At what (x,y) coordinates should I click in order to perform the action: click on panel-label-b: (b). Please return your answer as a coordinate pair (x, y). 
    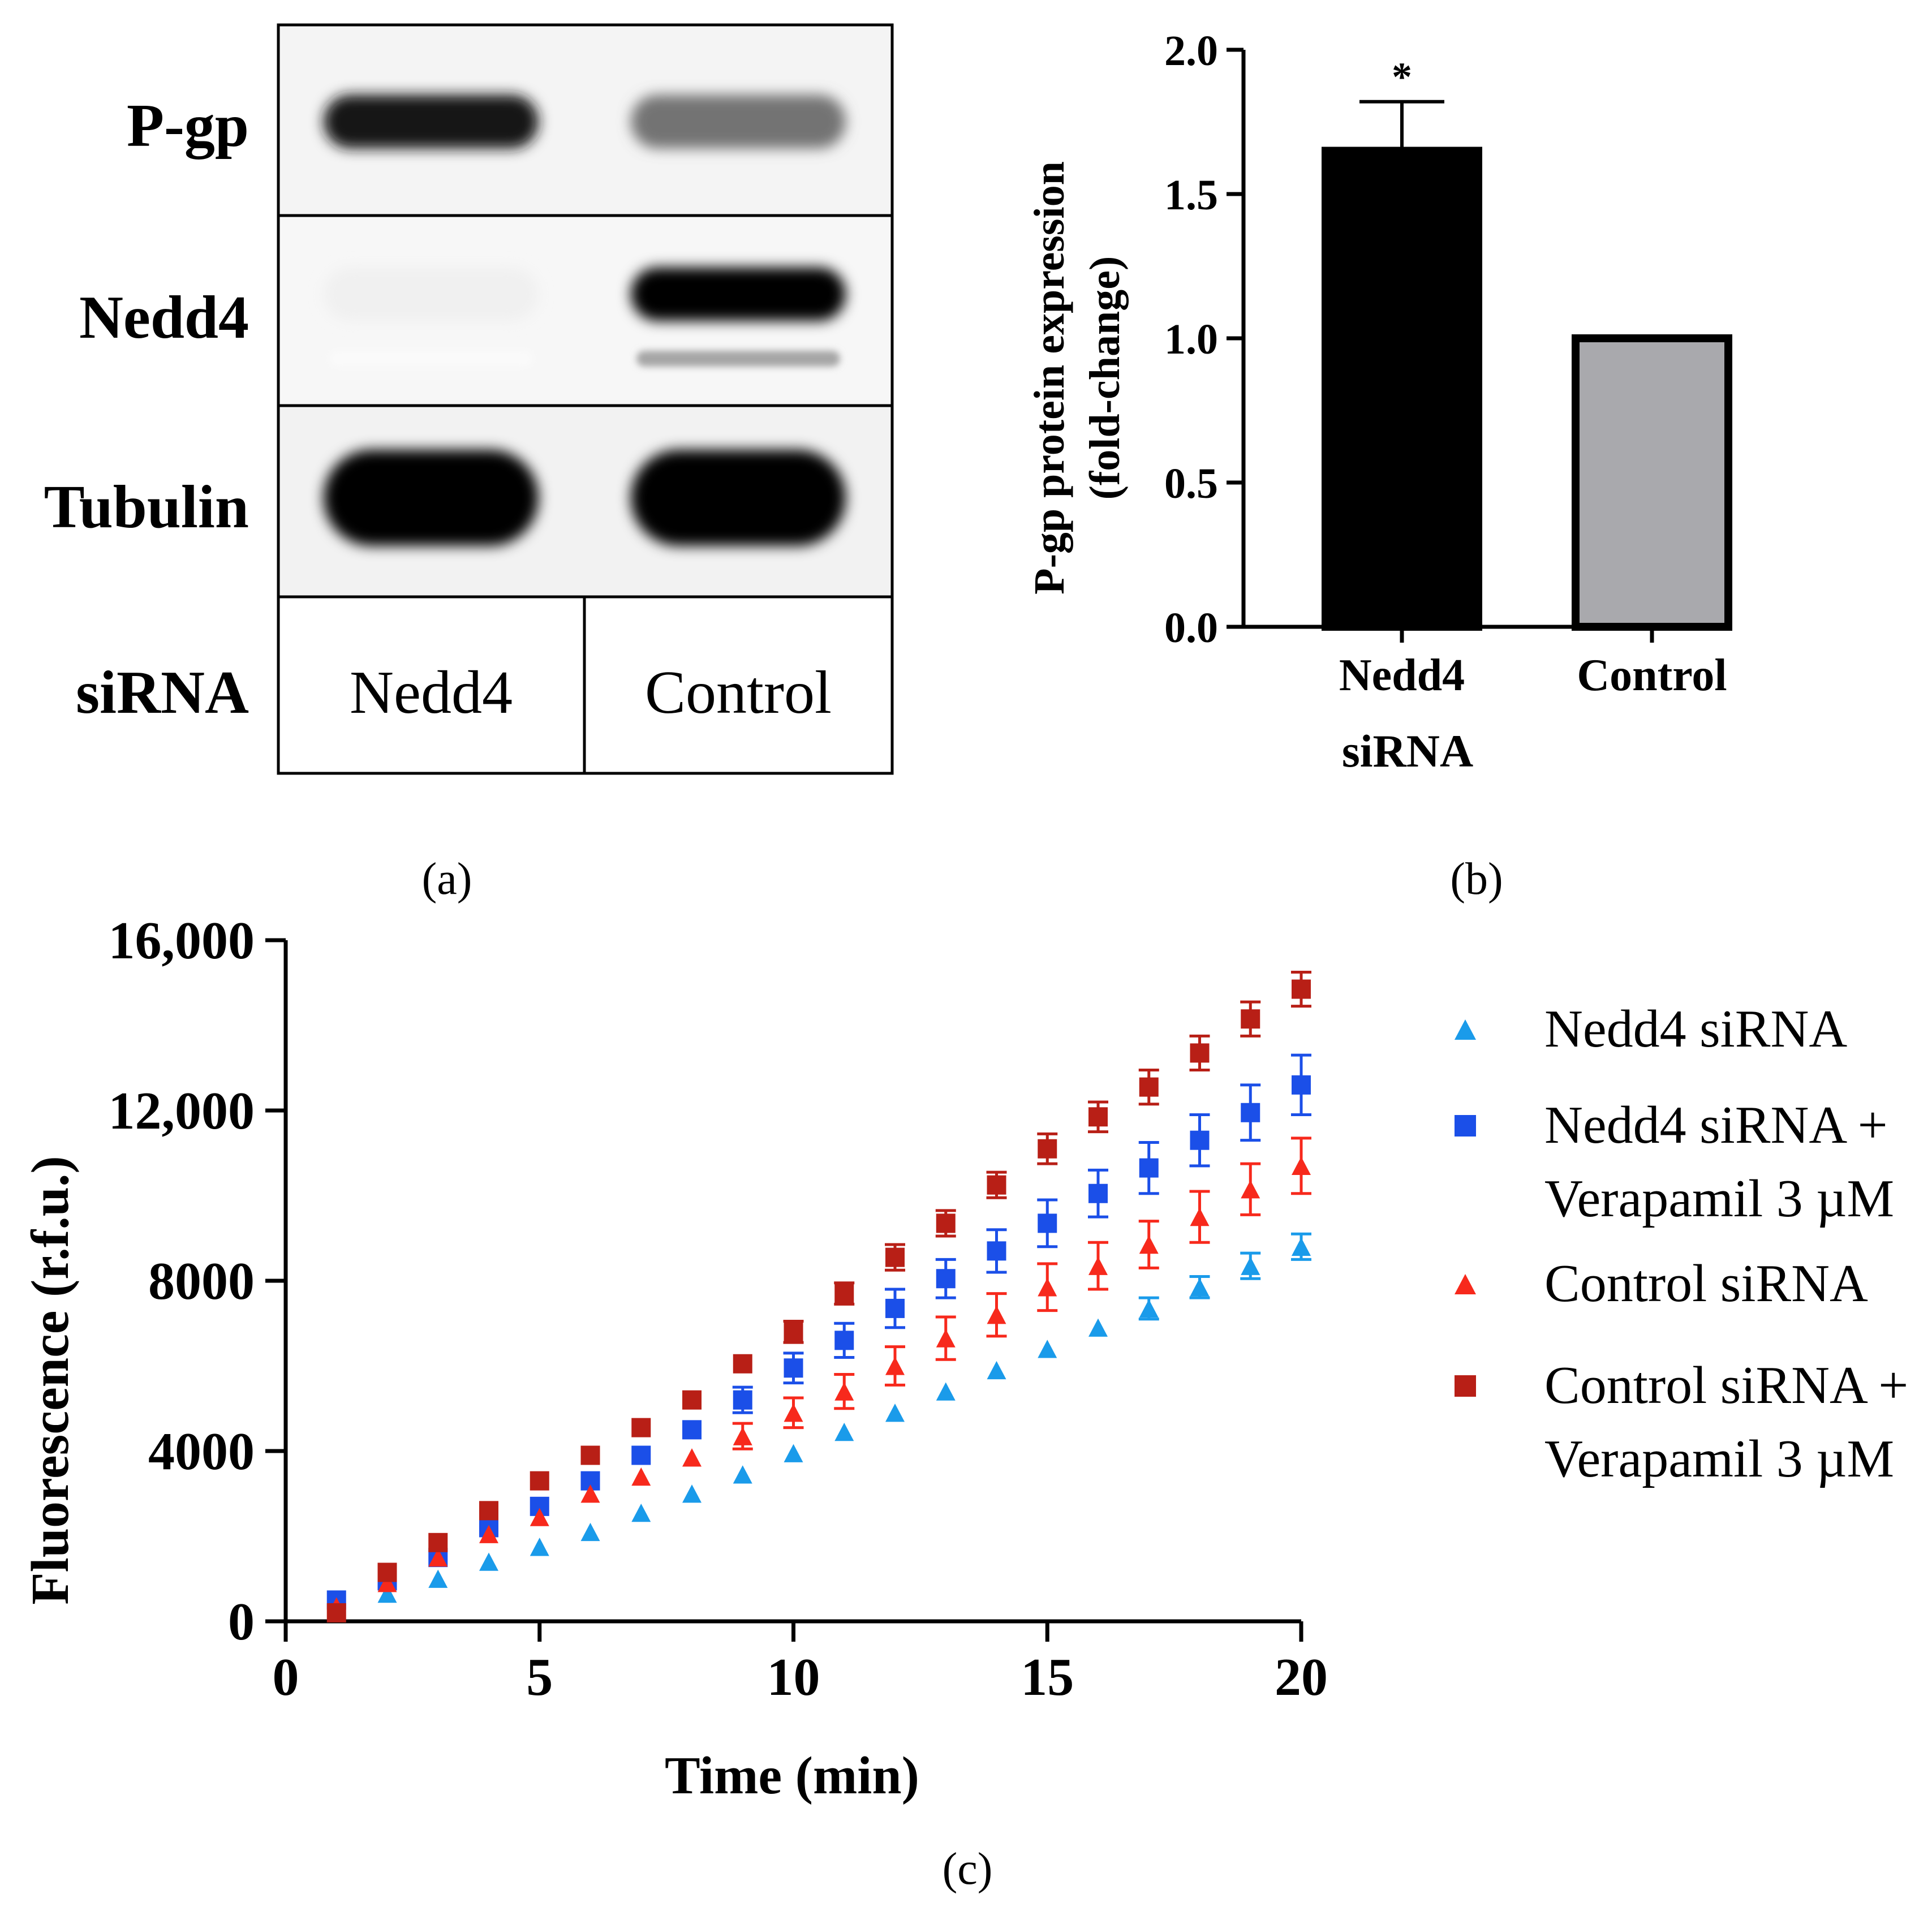
    Looking at the image, I should click on (1476, 879).